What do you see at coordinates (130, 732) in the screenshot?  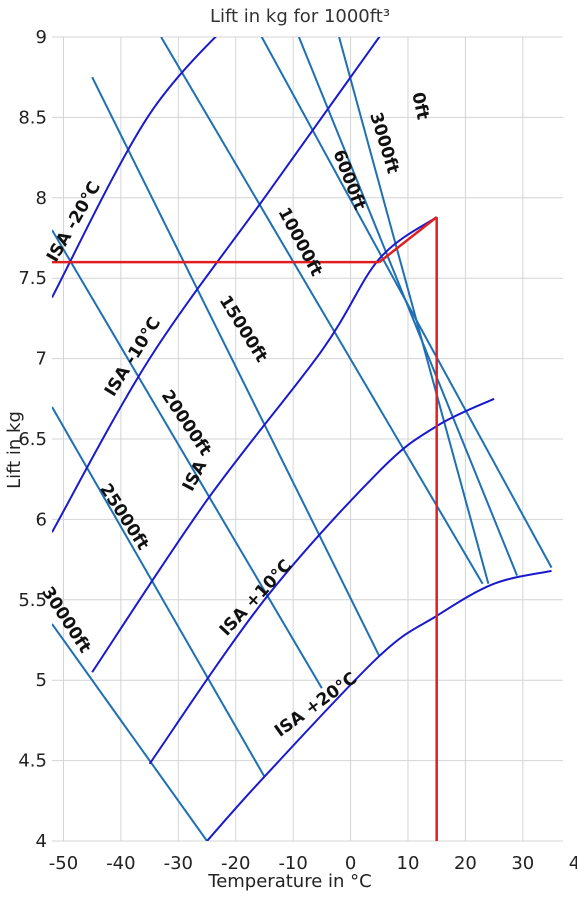 I see `altitude-line-30000ft` at bounding box center [130, 732].